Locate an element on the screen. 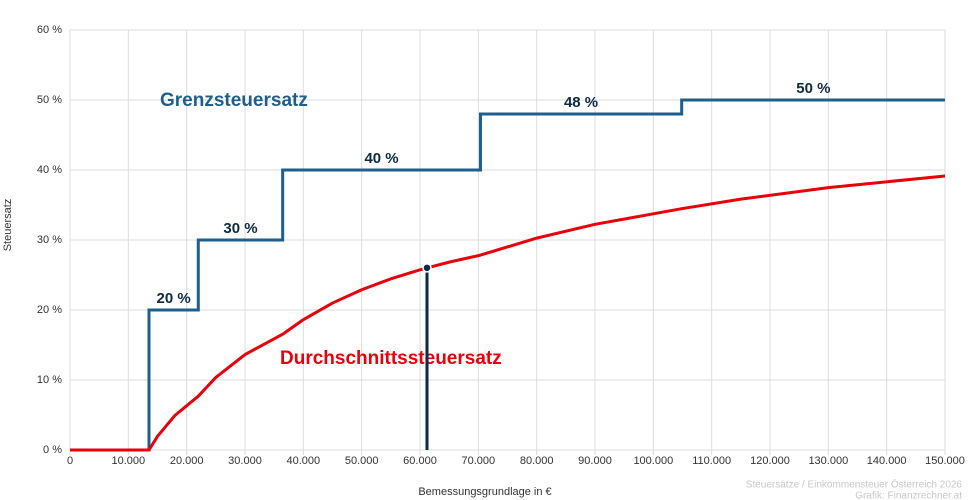 The width and height of the screenshot is (970, 500). x-tick-label: 20.000 is located at coordinates (187, 461).